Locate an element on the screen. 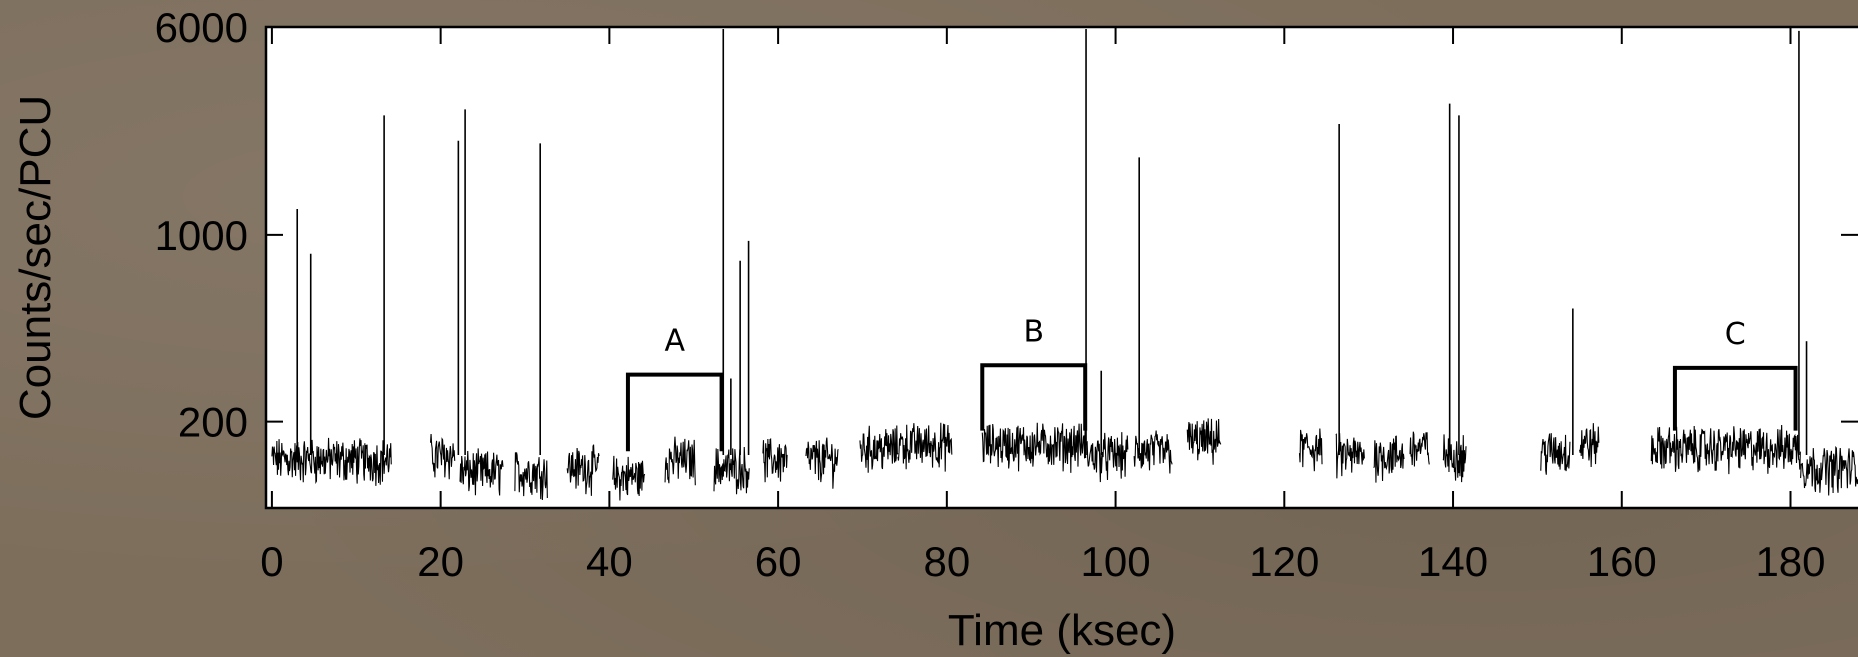  y-tick-label: 6000 is located at coordinates (201, 27).